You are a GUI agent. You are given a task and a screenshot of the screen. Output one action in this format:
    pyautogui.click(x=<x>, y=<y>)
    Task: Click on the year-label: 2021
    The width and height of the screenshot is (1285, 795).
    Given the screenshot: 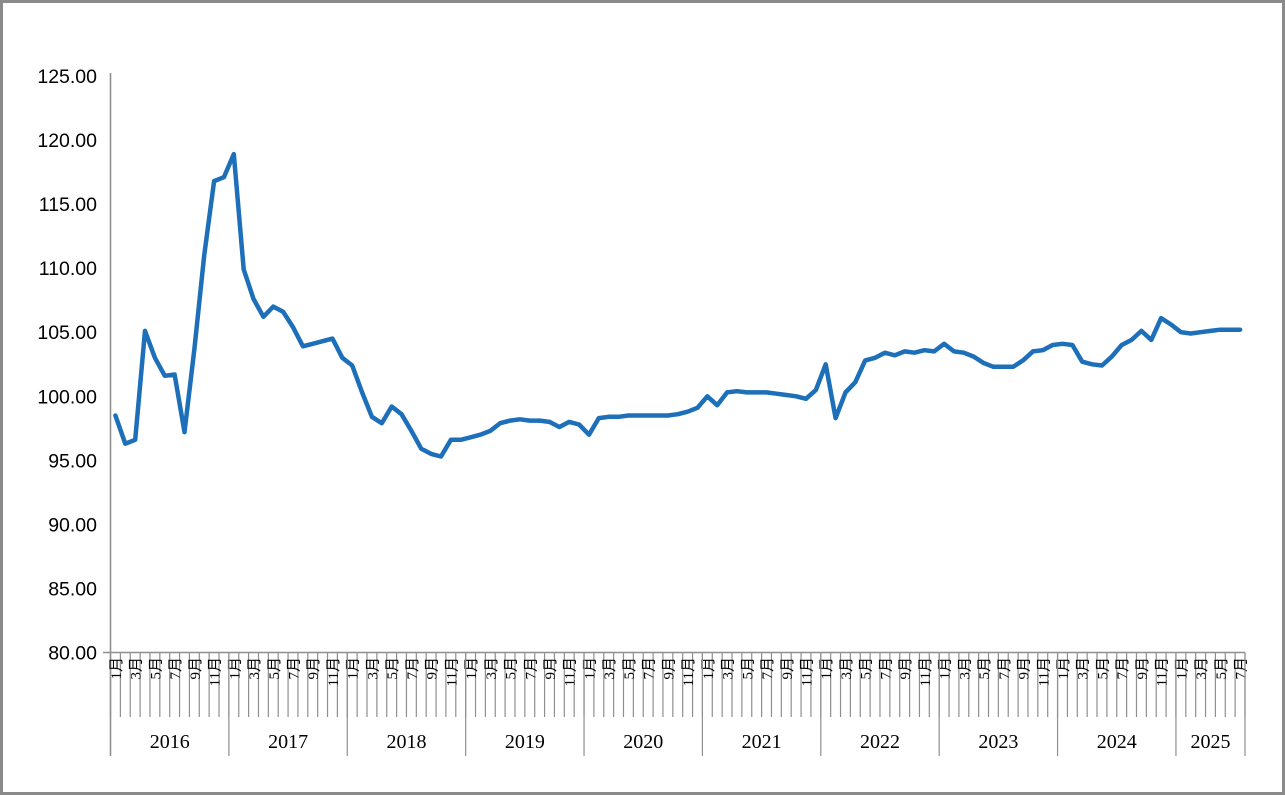 What is the action you would take?
    pyautogui.click(x=762, y=742)
    